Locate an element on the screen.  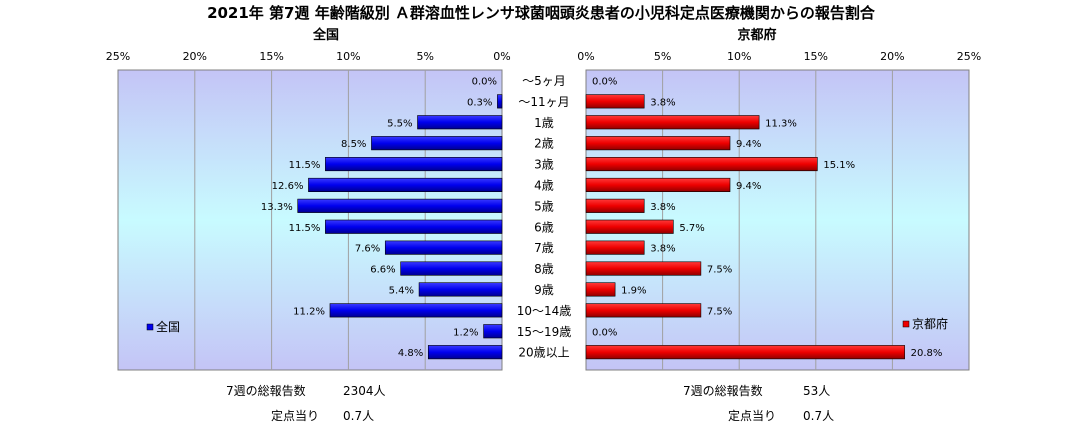
right-footer-per-label: 定点当り is located at coordinates (752, 415).